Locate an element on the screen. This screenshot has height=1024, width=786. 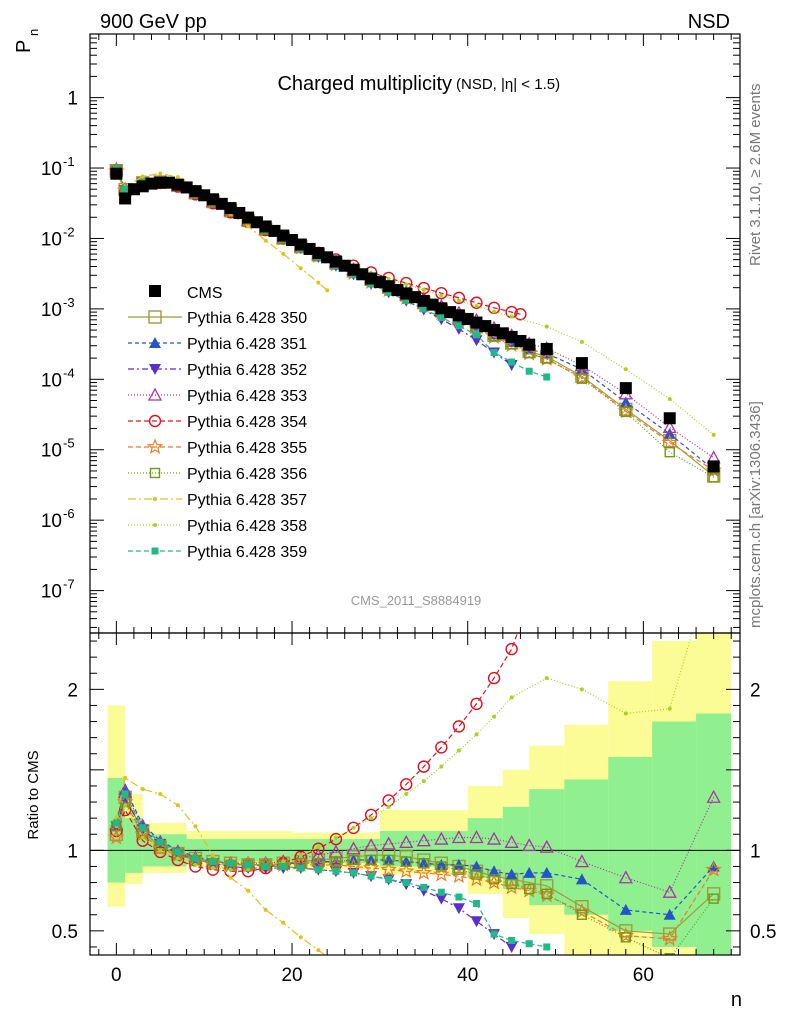
y-axis-title-main-label: P is located at coordinates (24, 46).